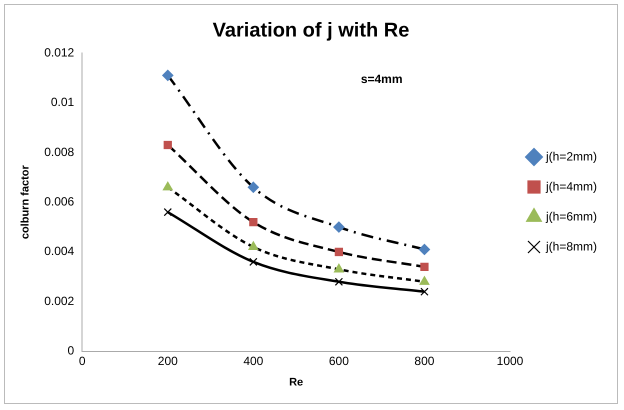  Describe the element at coordinates (26, 202) in the screenshot. I see `y-axis-title: colburn factor` at that location.